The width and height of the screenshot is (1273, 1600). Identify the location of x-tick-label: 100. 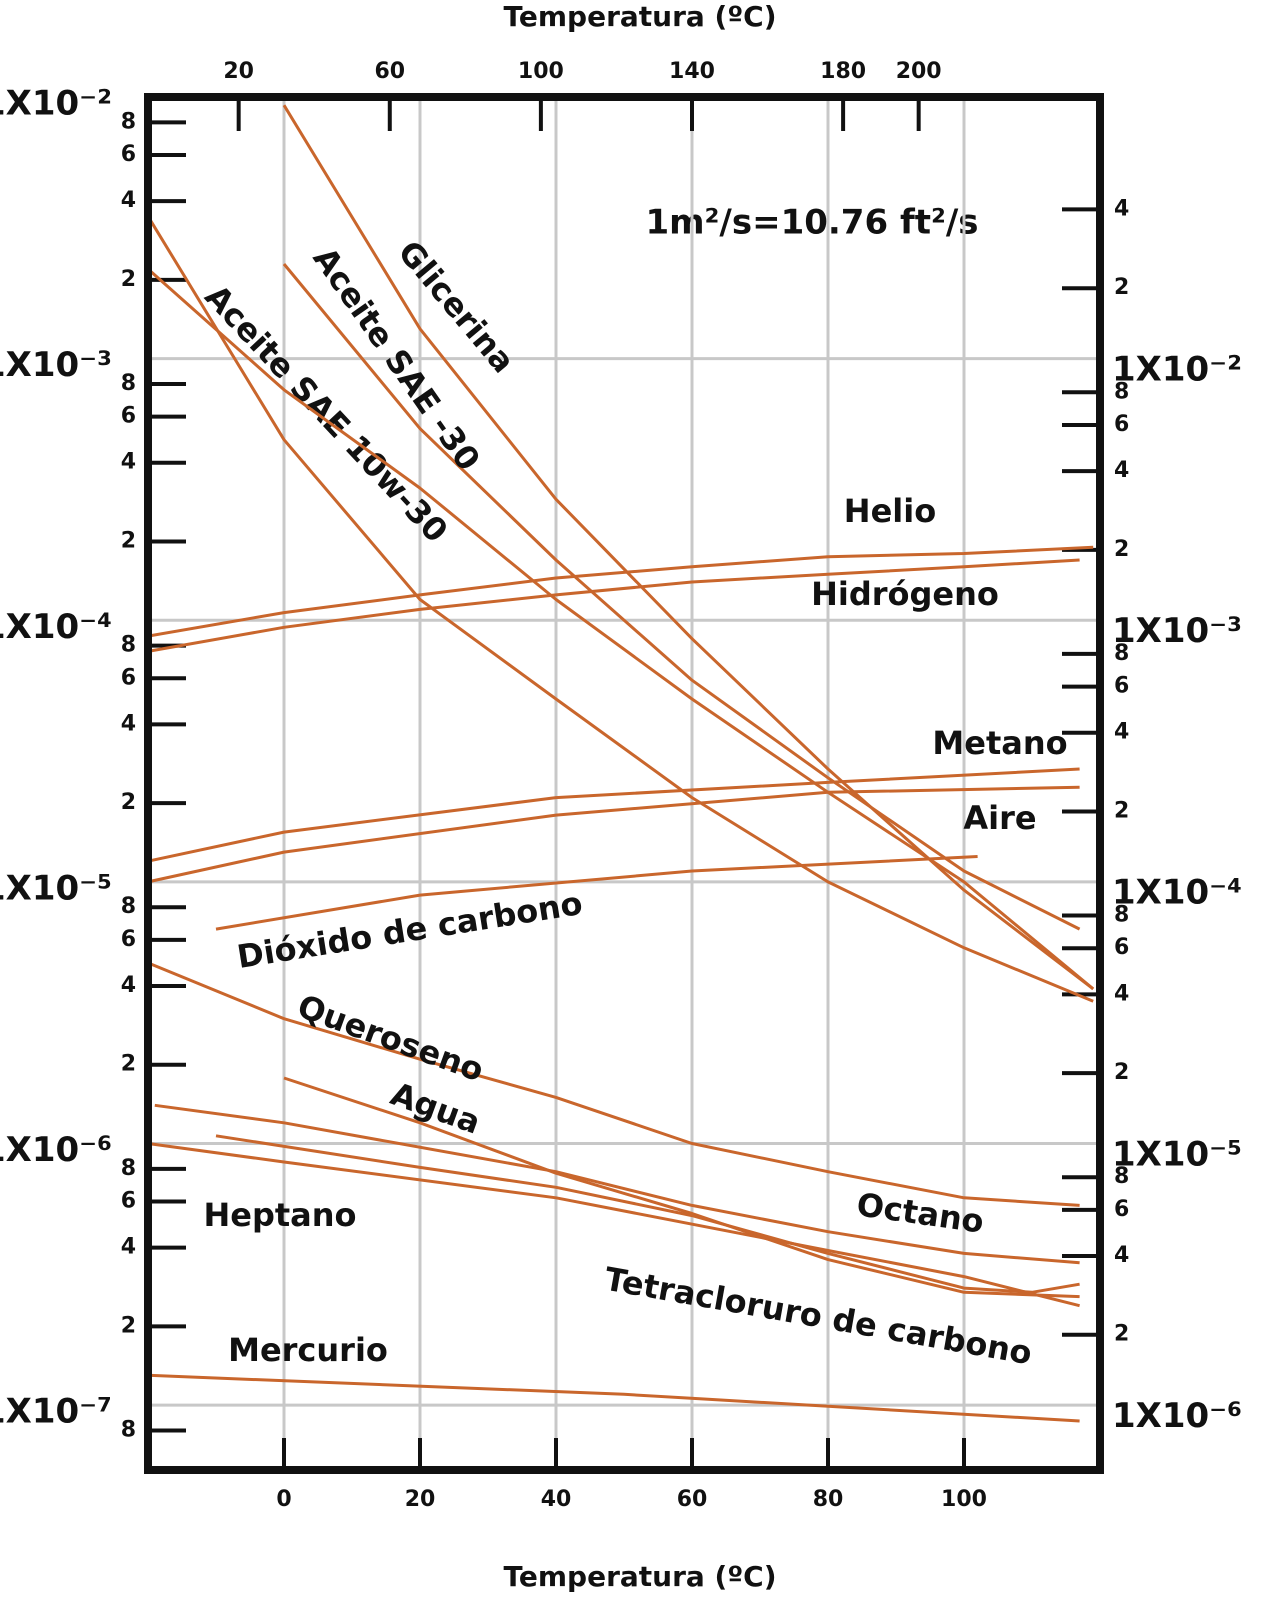
(964, 1499).